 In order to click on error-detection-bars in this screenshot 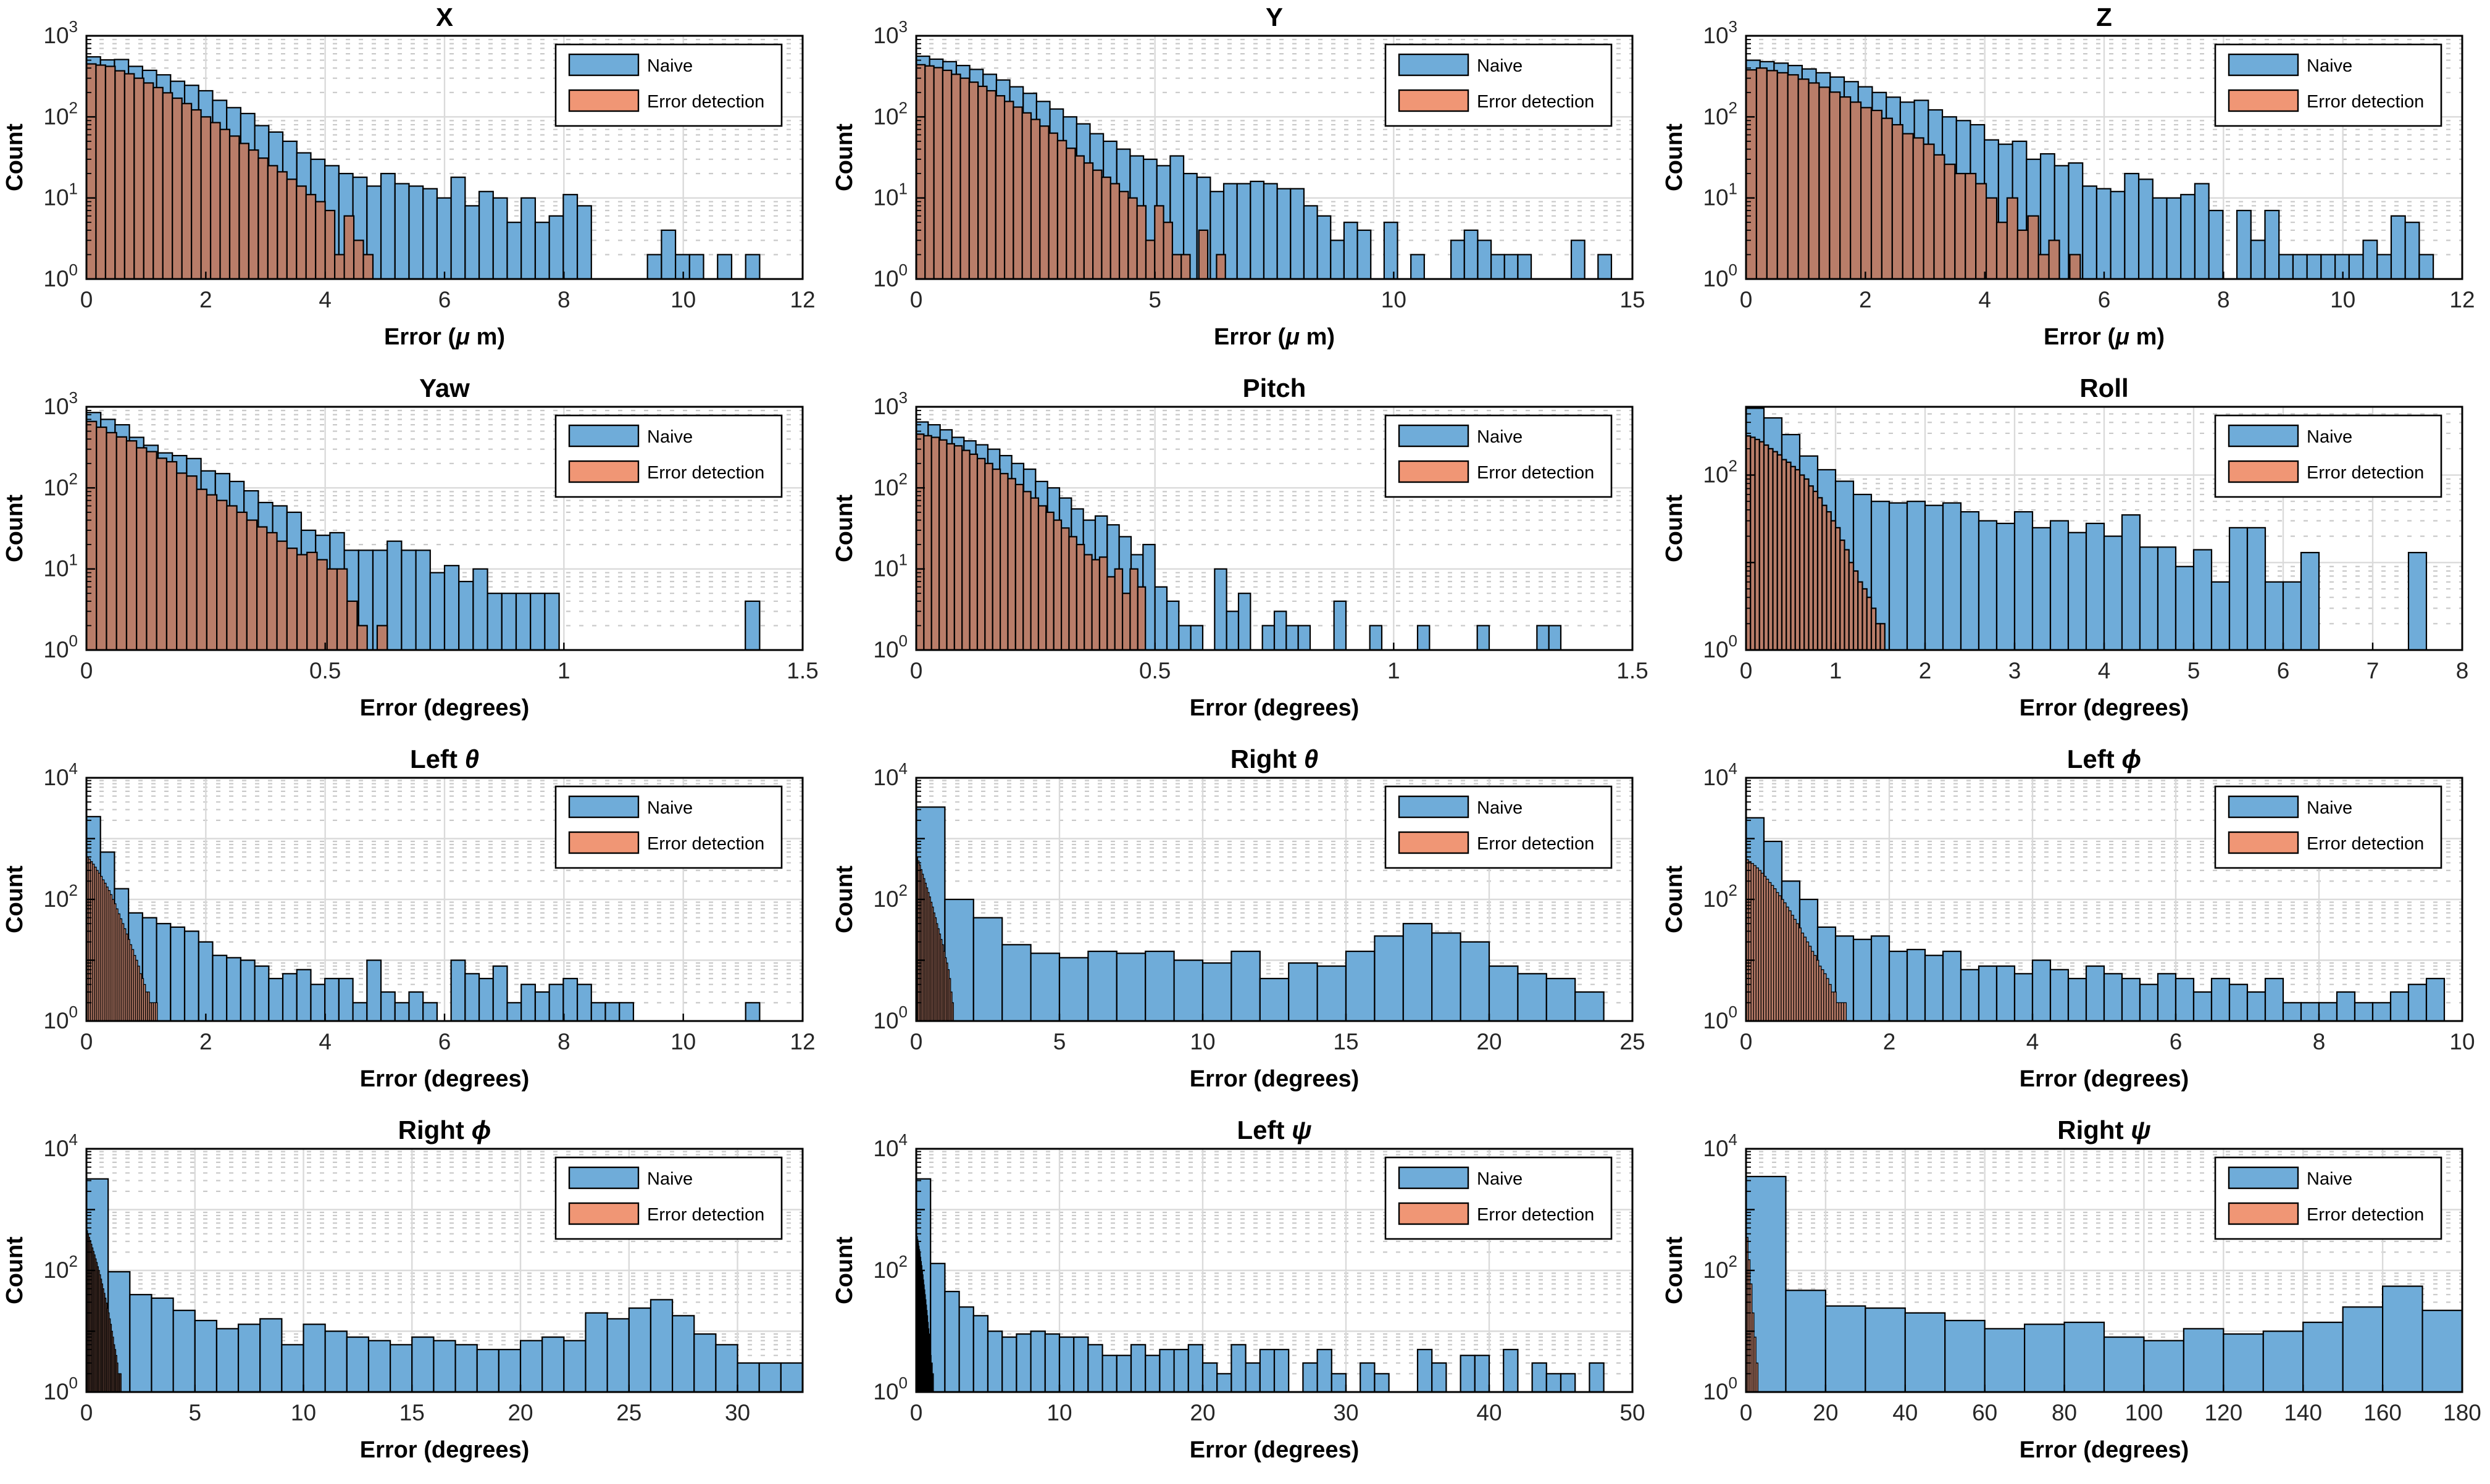, I will do `click(1796, 940)`.